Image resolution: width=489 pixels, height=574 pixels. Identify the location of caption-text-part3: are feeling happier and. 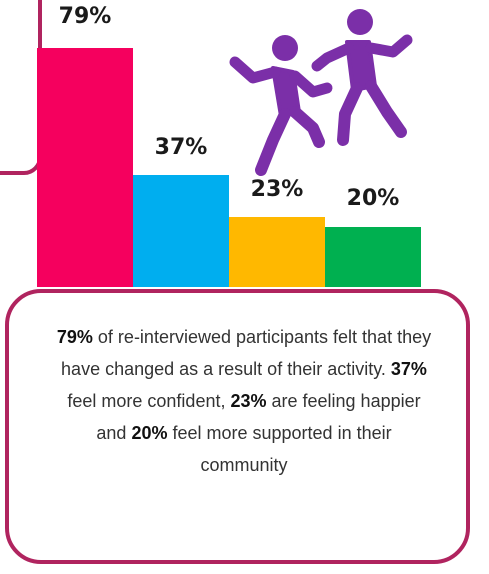
(258, 417).